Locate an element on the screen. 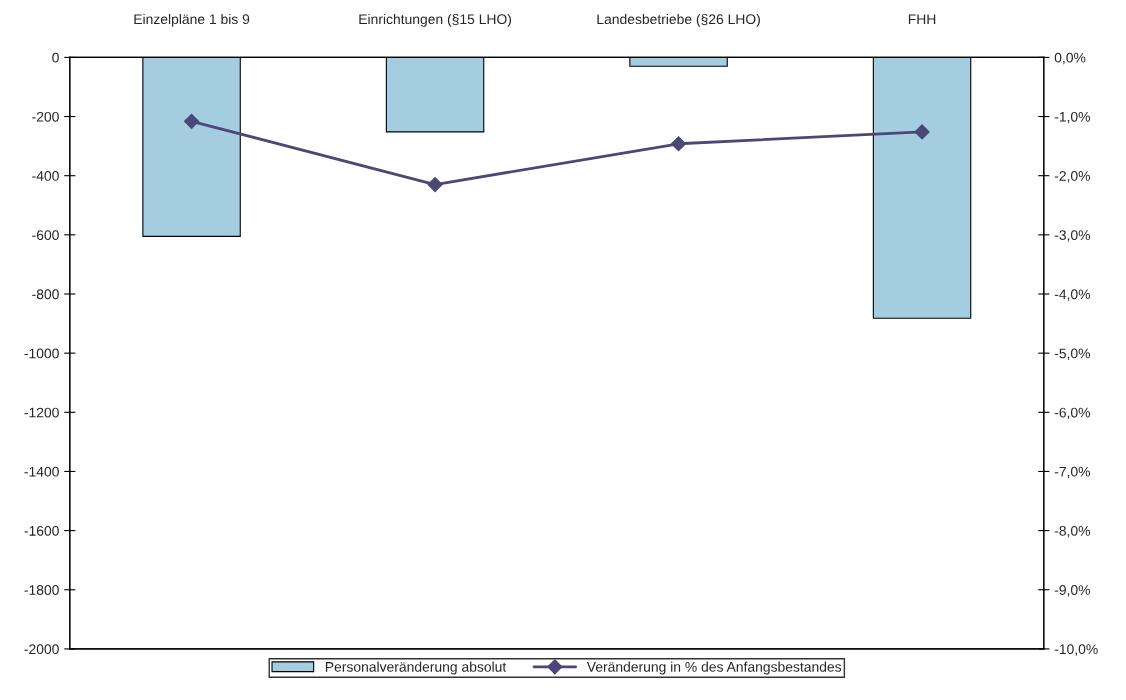  x-tick-label: Einzelpläne 1 bis 9 is located at coordinates (192, 20).